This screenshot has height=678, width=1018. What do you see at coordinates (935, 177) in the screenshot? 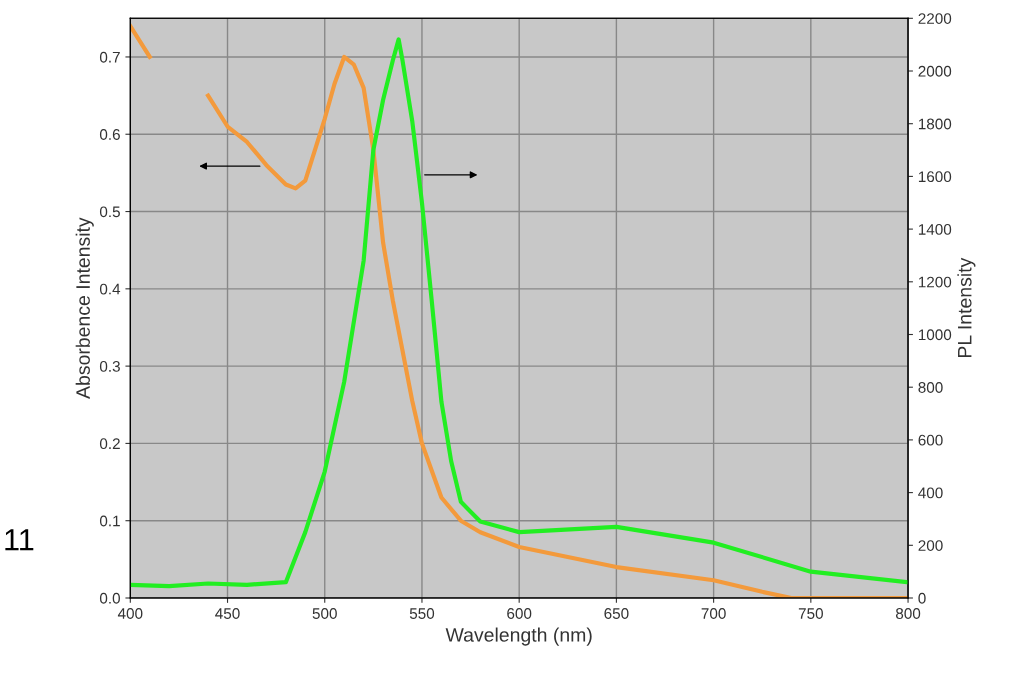
I see `y2-tick-label: 1600` at bounding box center [935, 177].